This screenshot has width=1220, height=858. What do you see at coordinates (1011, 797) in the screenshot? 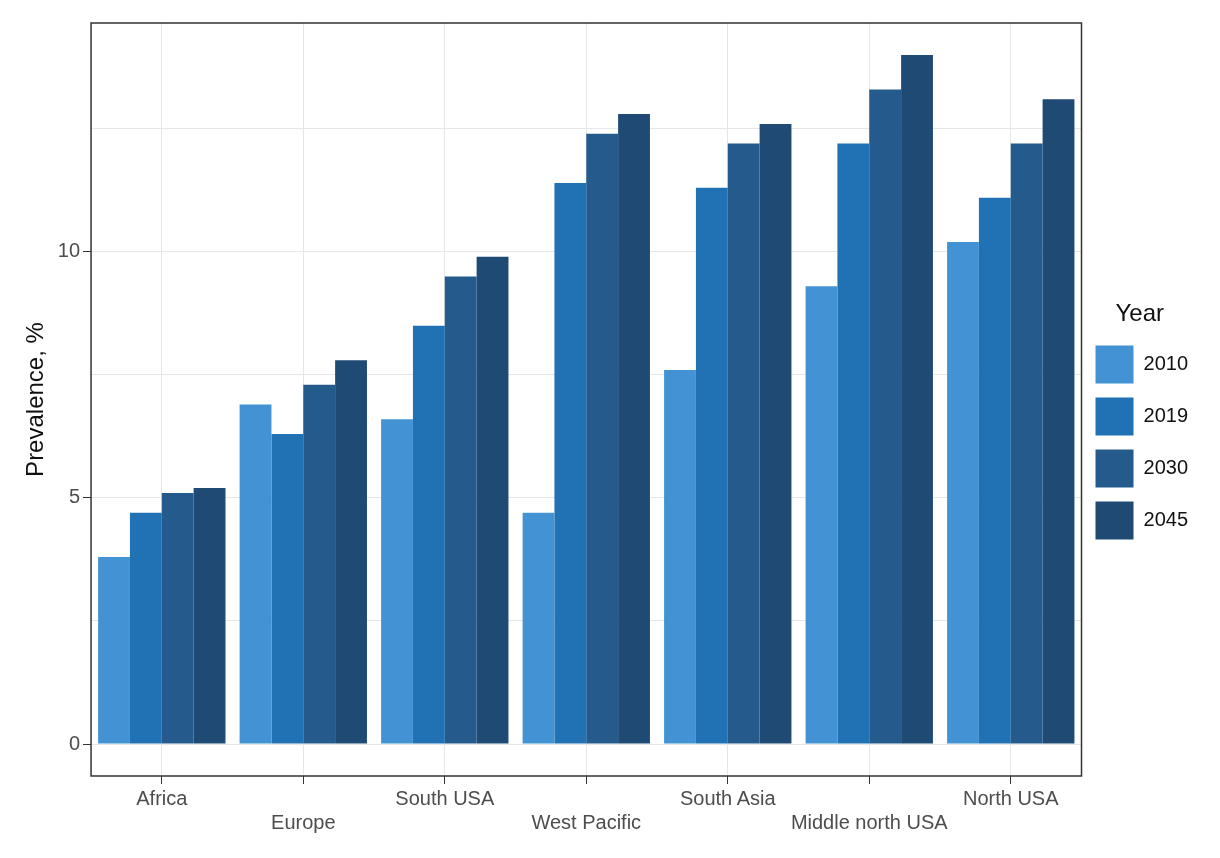
I see `x-tick-label: North USA` at bounding box center [1011, 797].